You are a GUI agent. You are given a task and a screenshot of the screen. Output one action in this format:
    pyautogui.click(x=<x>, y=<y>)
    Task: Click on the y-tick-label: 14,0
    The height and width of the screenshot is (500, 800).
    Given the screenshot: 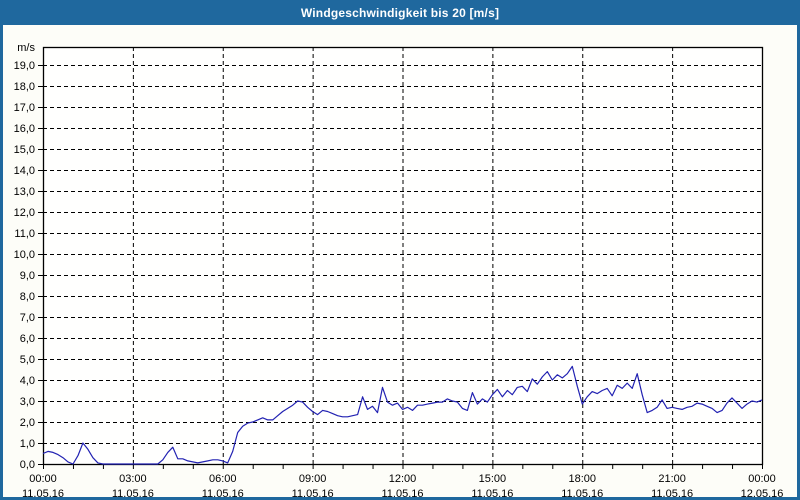 What is the action you would take?
    pyautogui.click(x=24, y=171)
    